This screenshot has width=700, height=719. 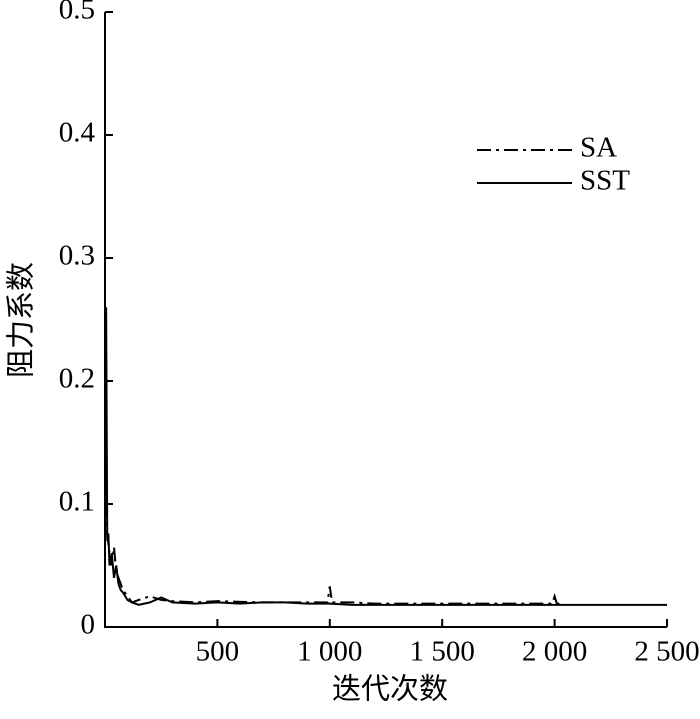 What do you see at coordinates (77, 133) in the screenshot?
I see `y-tick-label: 0.4` at bounding box center [77, 133].